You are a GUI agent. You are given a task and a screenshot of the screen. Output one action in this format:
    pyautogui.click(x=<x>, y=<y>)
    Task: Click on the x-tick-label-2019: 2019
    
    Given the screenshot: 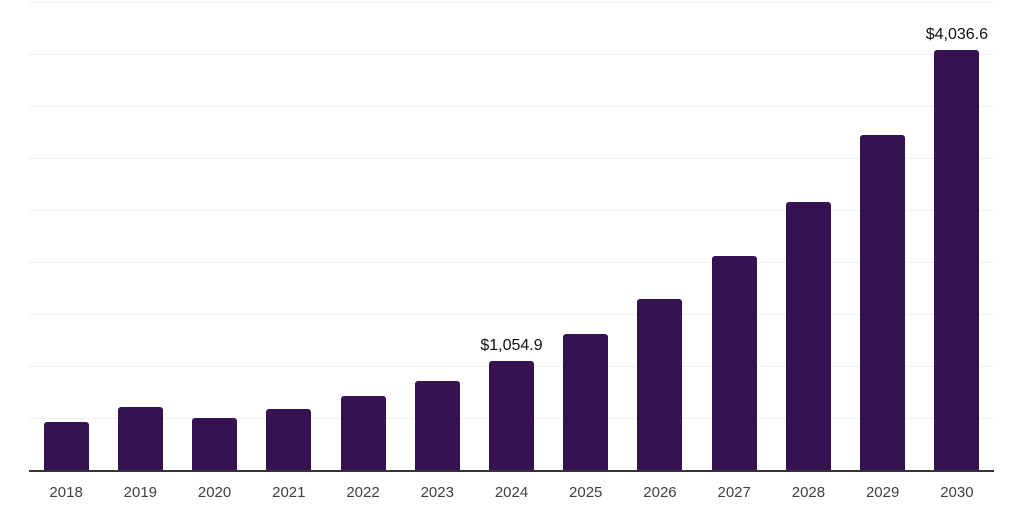 What is the action you would take?
    pyautogui.click(x=140, y=492)
    